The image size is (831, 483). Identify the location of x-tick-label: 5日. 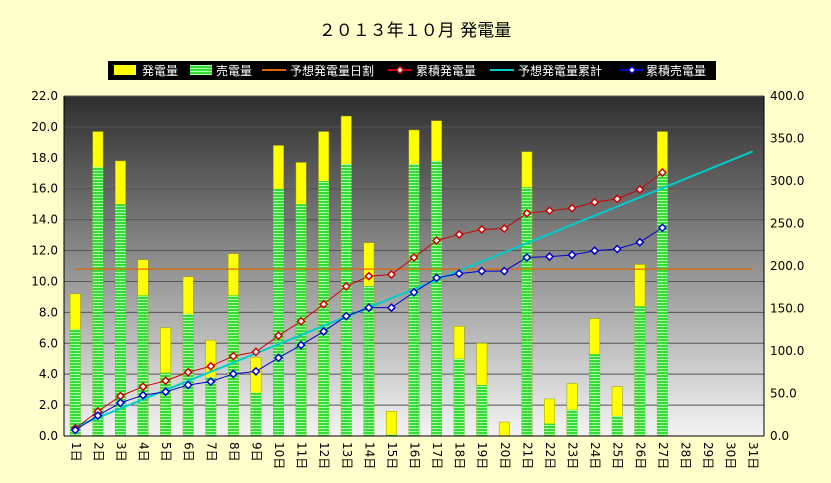
(166, 452).